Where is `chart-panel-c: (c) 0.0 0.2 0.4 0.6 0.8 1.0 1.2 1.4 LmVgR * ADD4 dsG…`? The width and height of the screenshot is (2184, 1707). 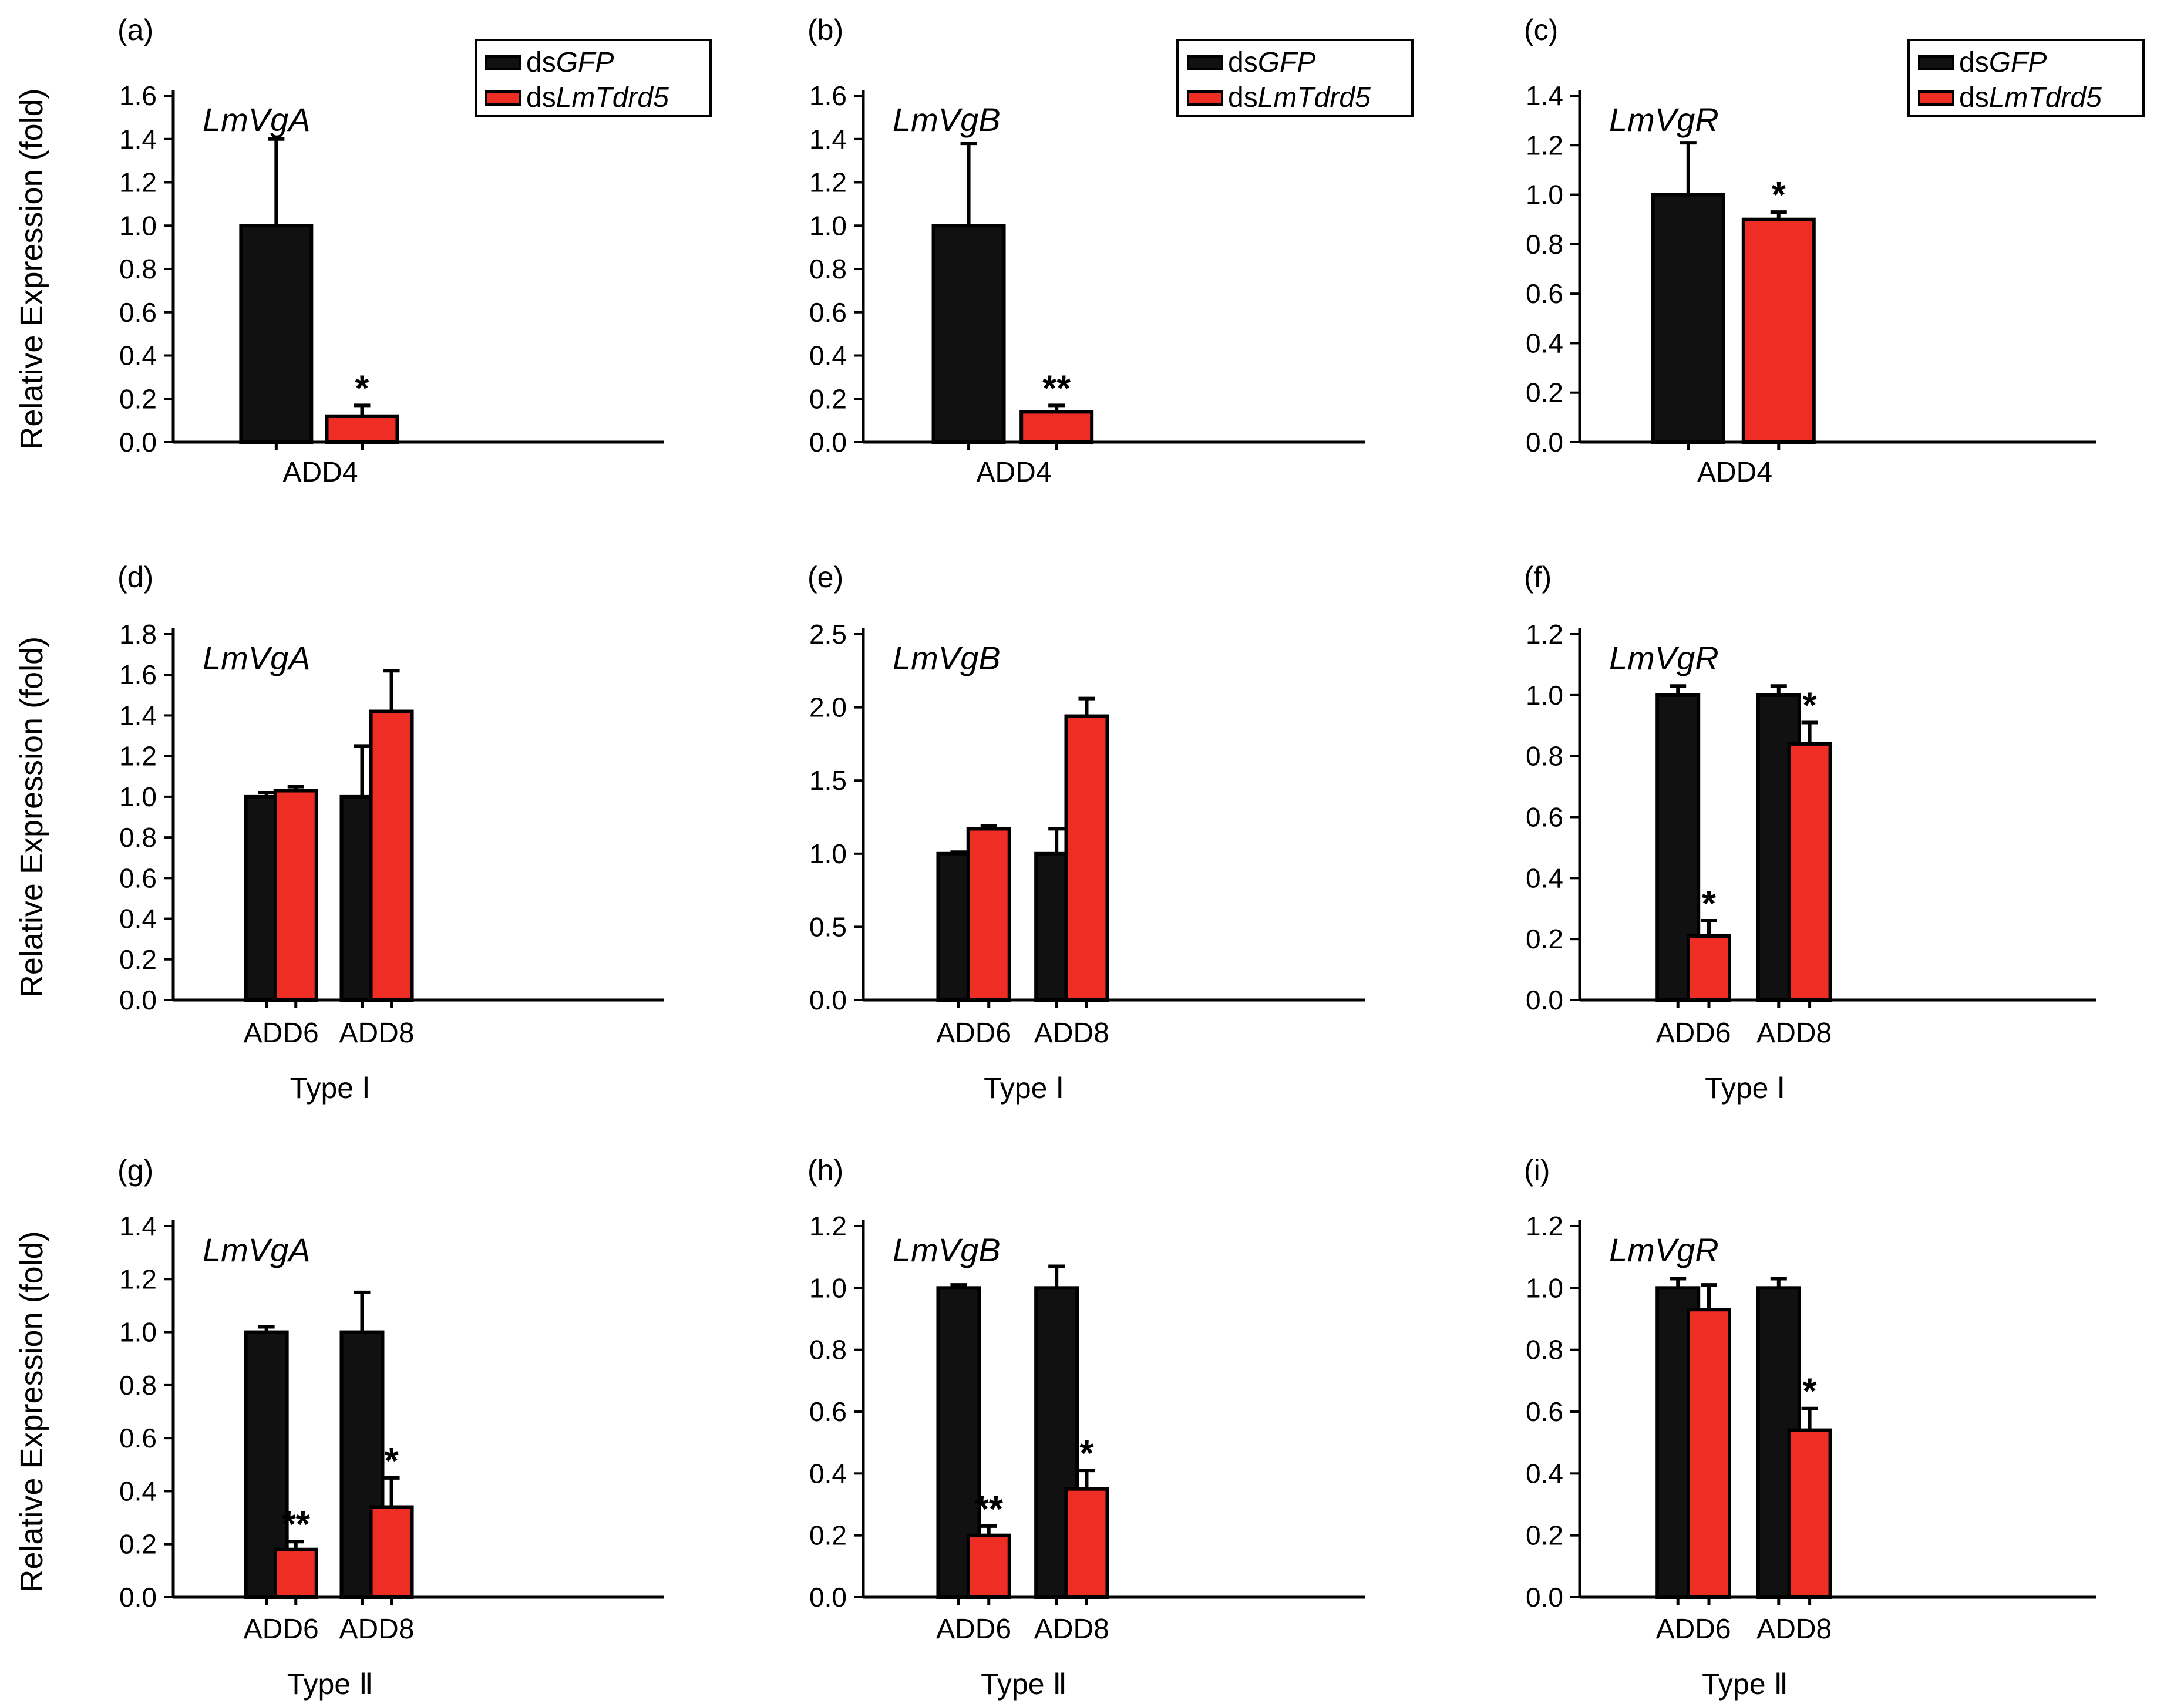
chart-panel-c: (c) 0.0 0.2 0.4 0.6 0.8 1.0 1.2 1.4 LmVgR * ADD4 dsG… is located at coordinates (1834, 251).